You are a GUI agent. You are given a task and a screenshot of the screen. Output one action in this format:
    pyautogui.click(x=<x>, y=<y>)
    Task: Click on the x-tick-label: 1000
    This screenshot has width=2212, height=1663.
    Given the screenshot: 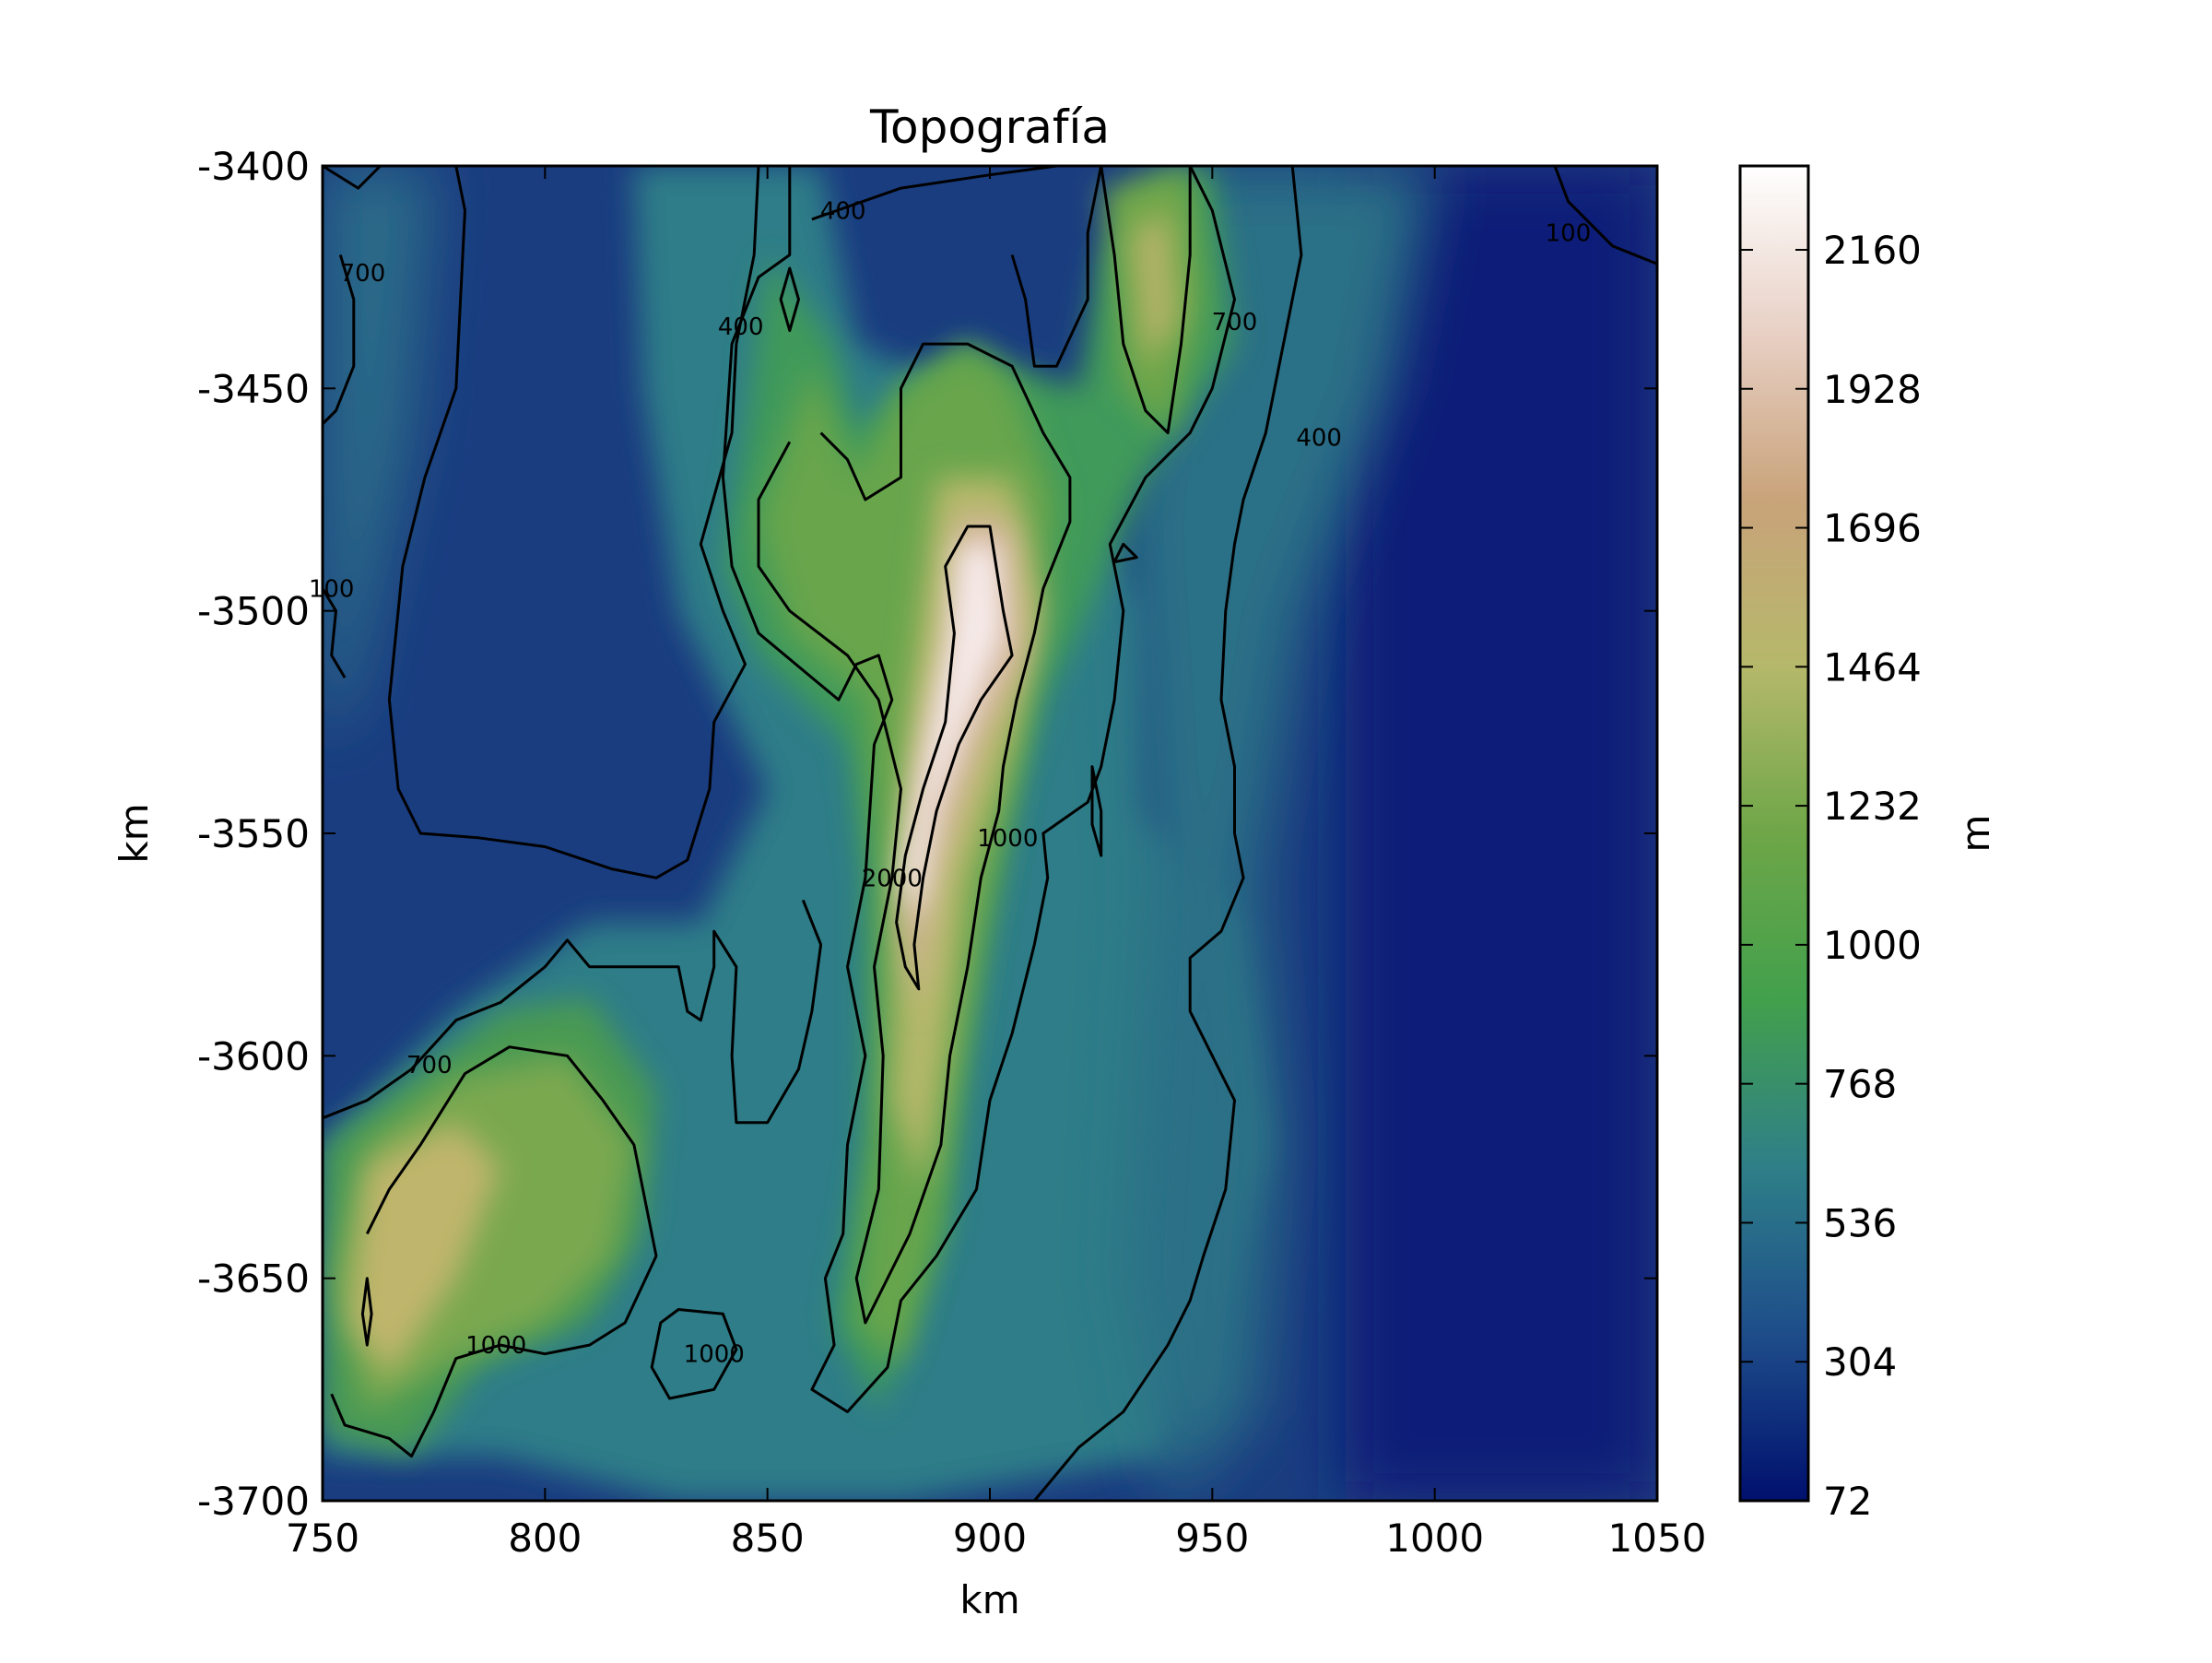 What is the action you would take?
    pyautogui.click(x=1434, y=1538)
    